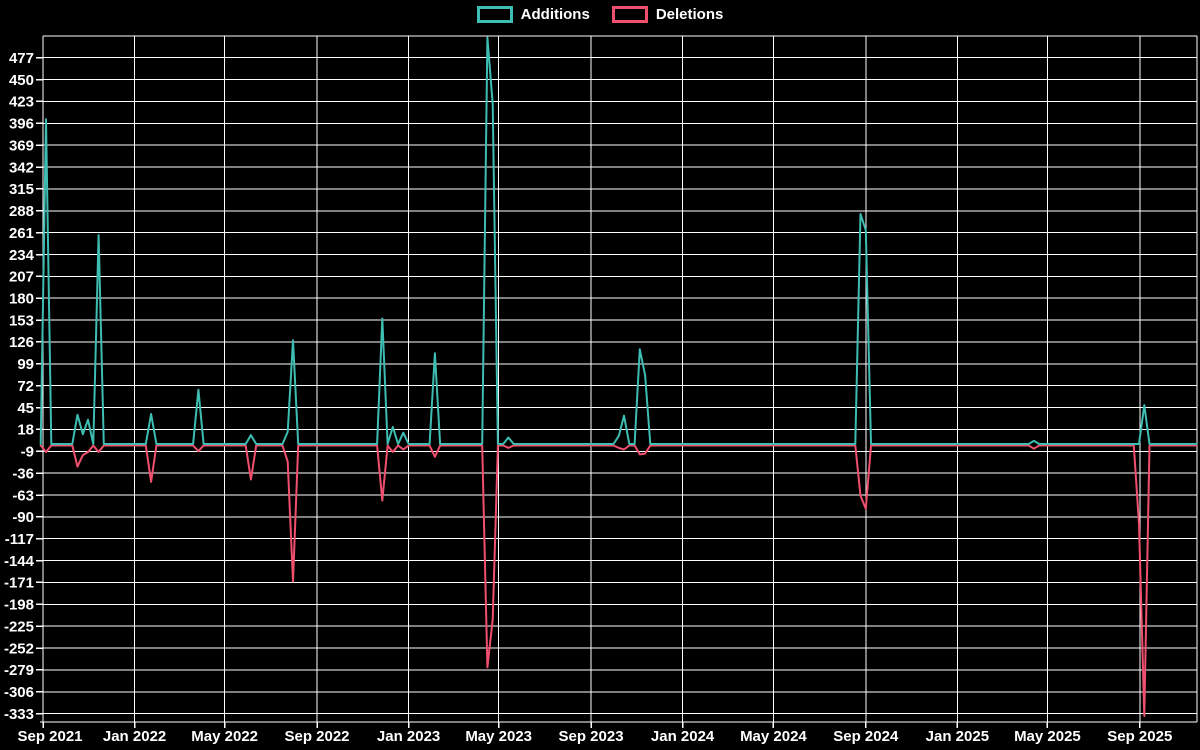 The image size is (1200, 750). I want to click on y-tick-label: 423, so click(21, 102).